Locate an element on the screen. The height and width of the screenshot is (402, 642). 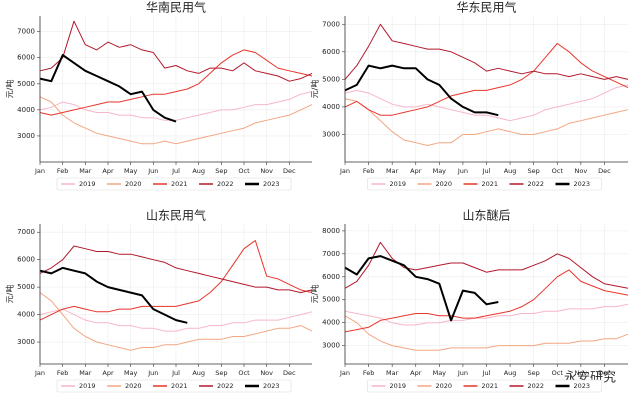
chart-title: 华南民用气 is located at coordinates (176, 7).